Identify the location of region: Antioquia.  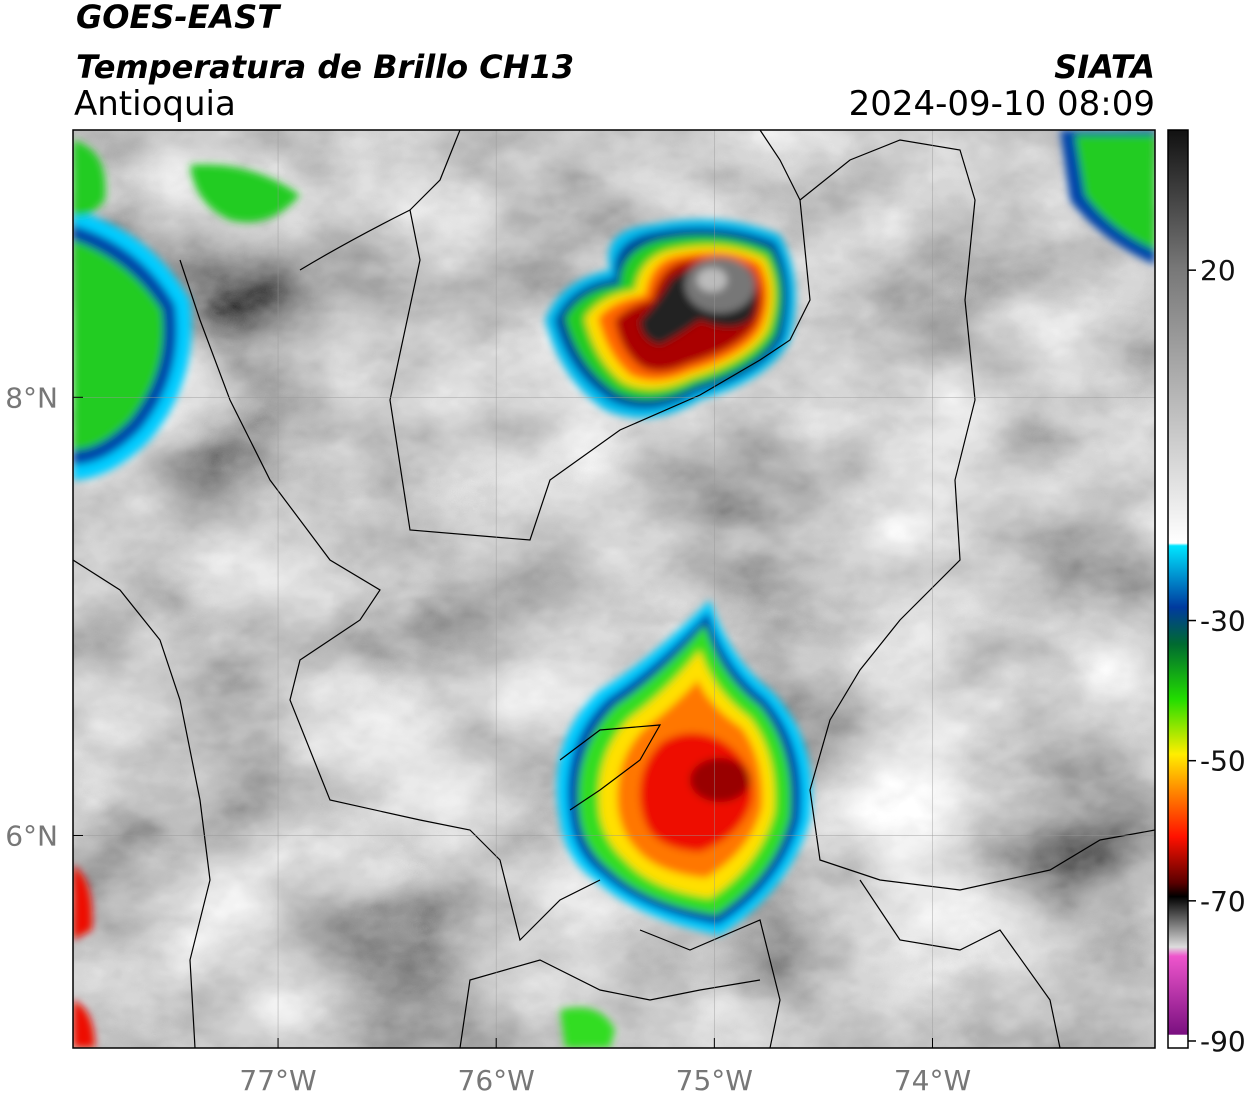
(155, 104).